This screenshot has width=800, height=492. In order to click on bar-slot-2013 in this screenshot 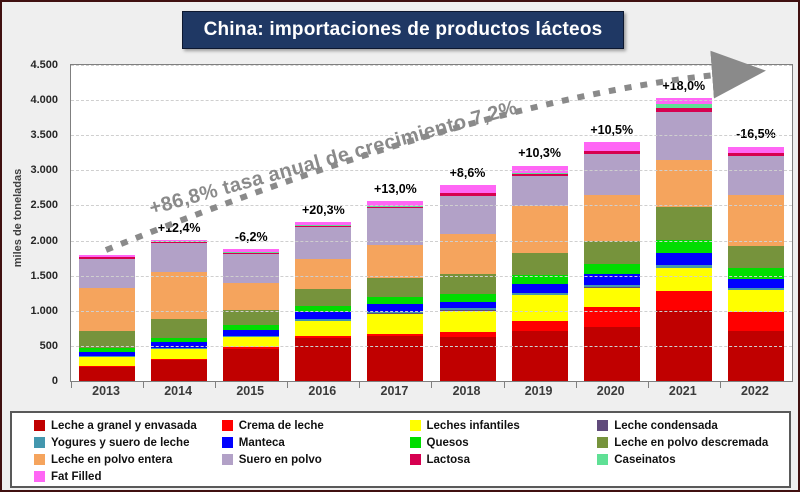, I will do `click(107, 226)`.